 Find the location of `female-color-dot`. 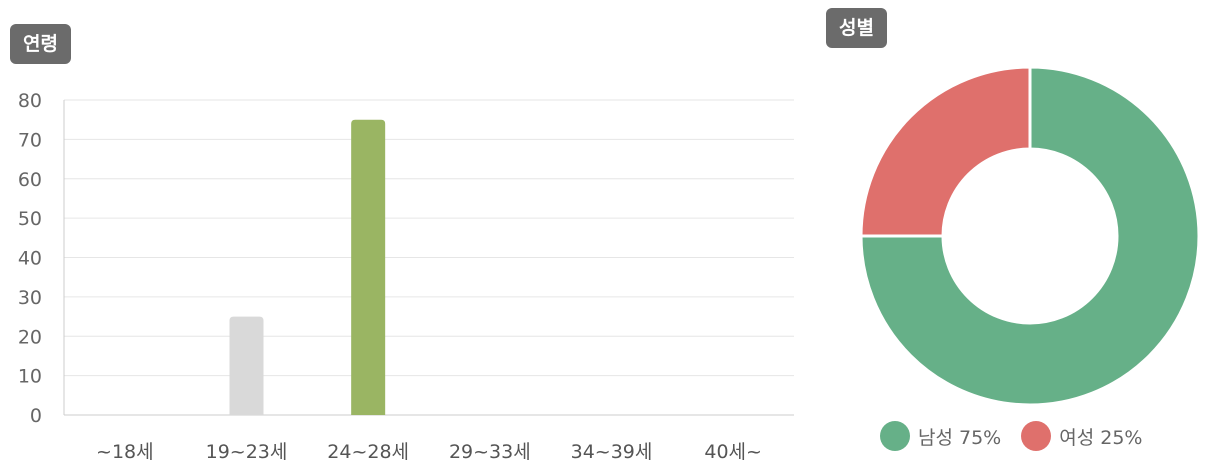

female-color-dot is located at coordinates (1036, 436).